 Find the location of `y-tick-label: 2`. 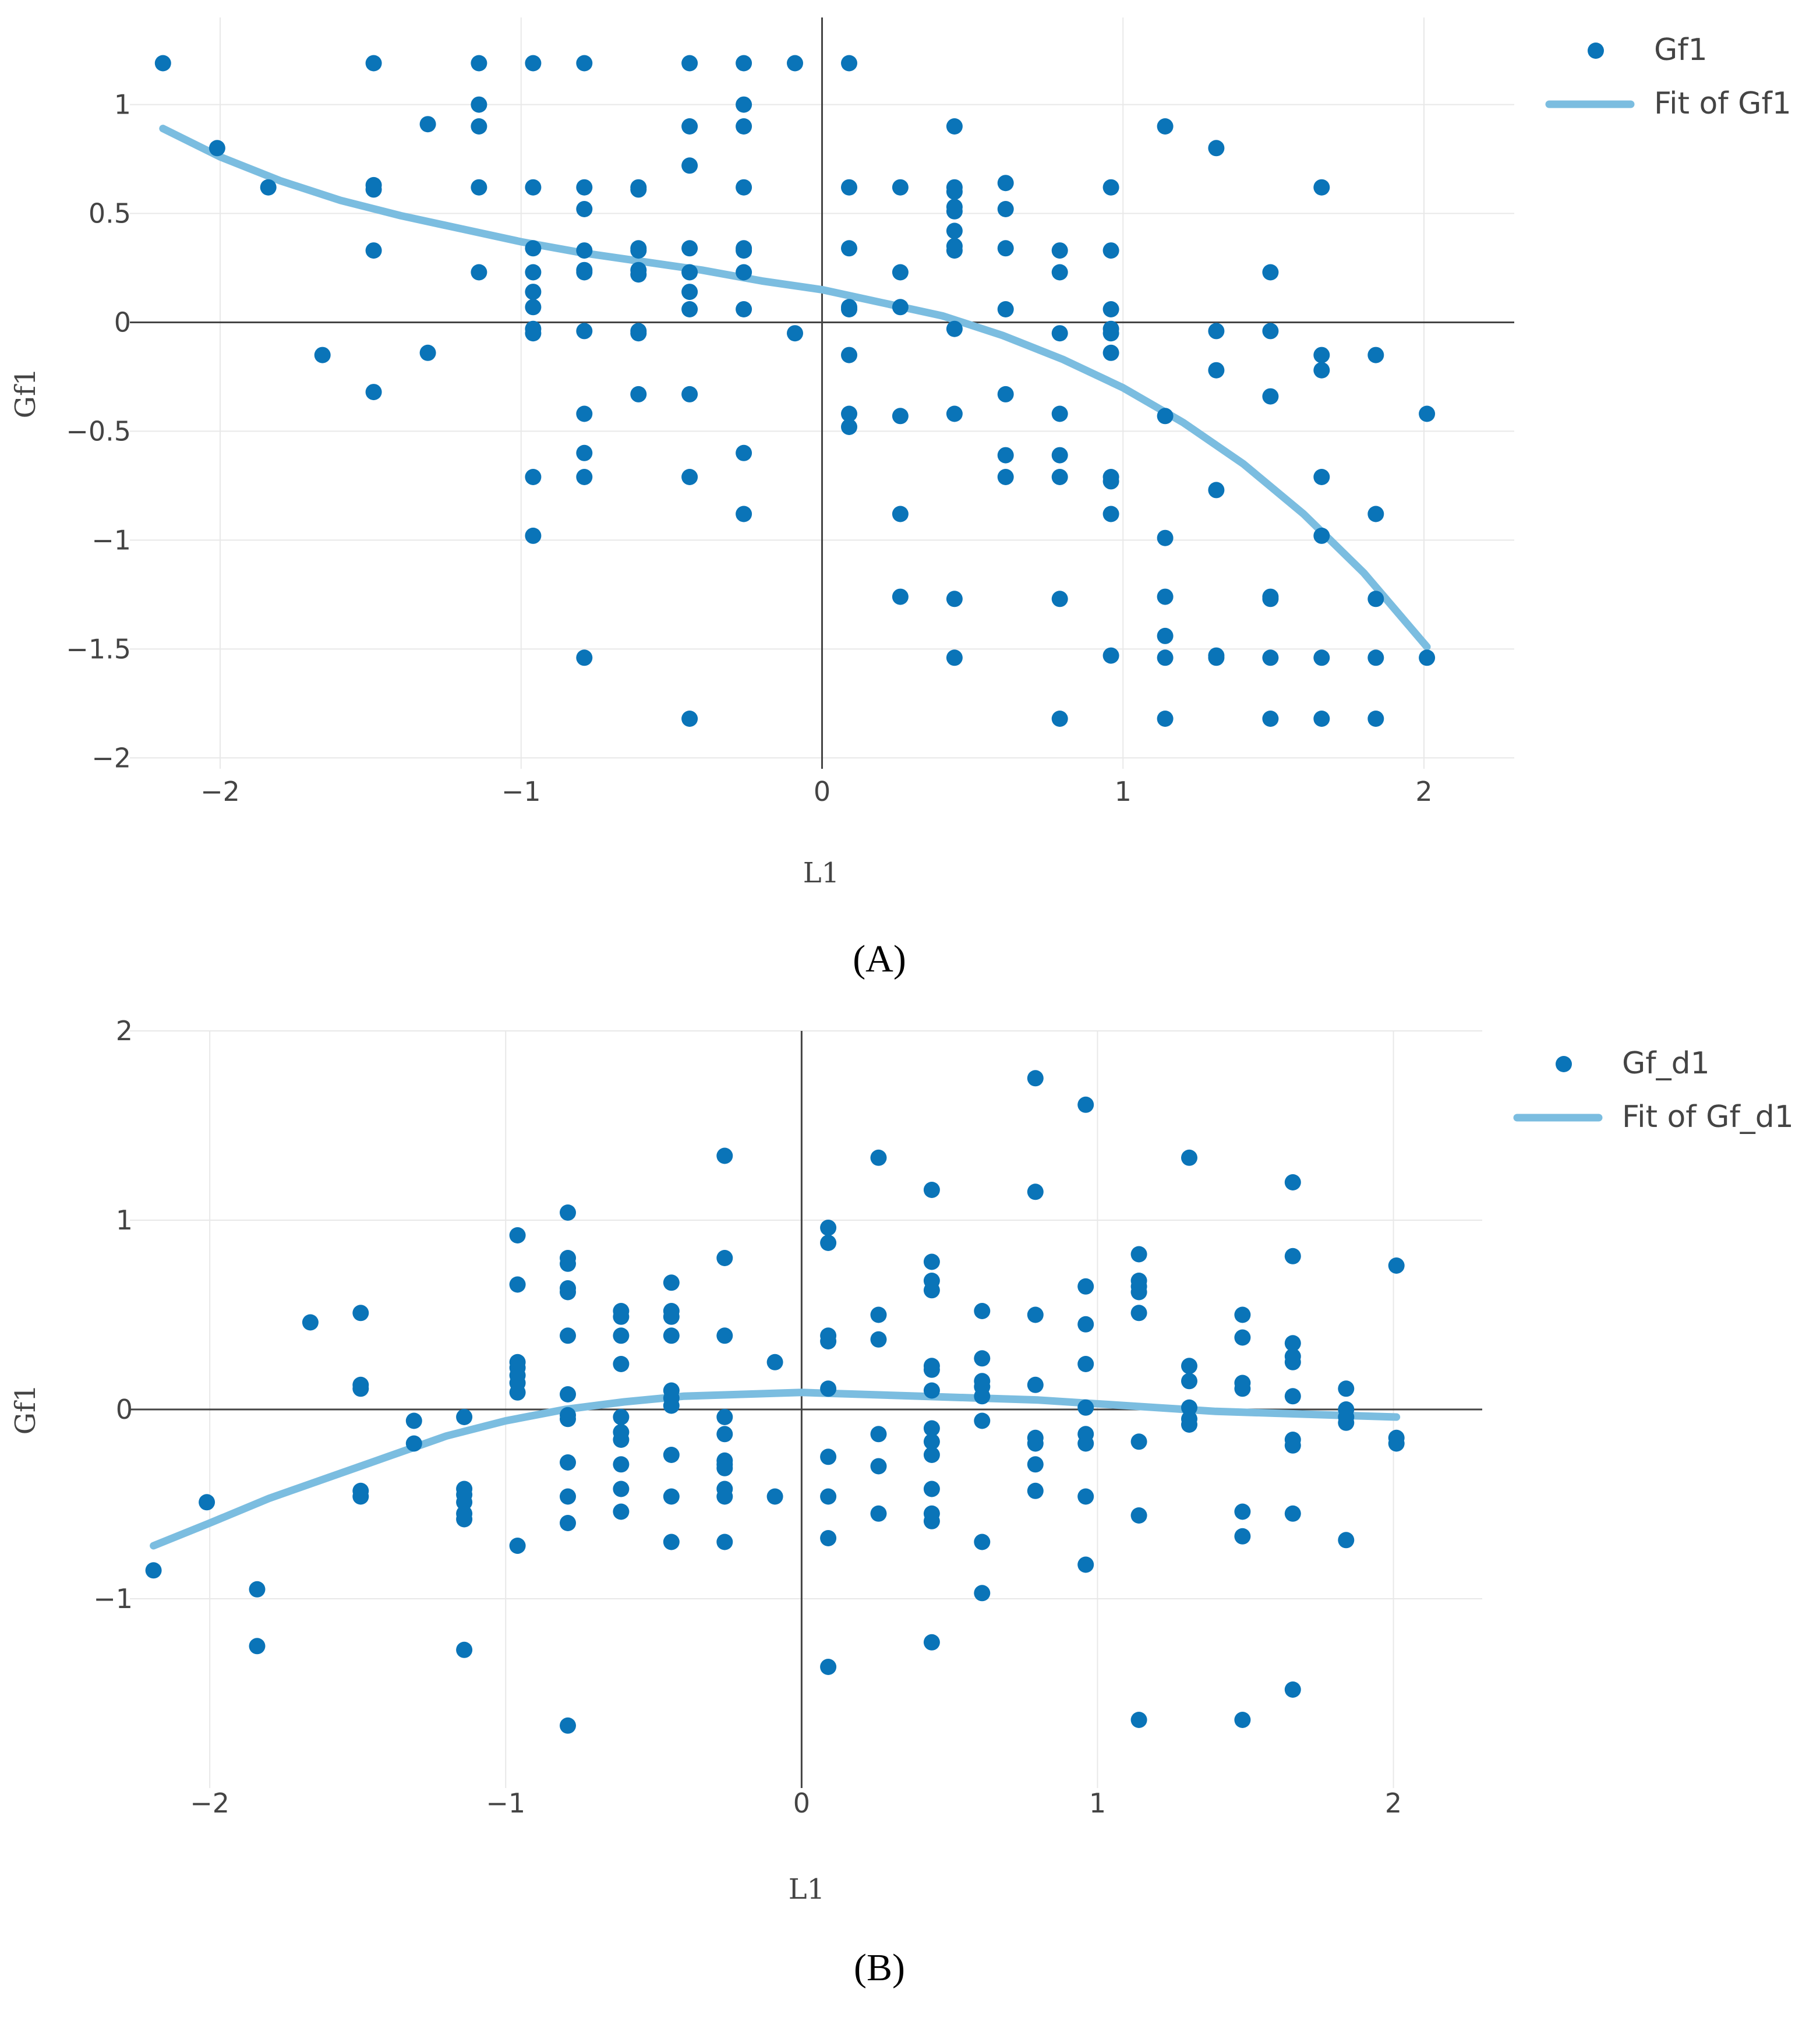

y-tick-label: 2 is located at coordinates (124, 1031).